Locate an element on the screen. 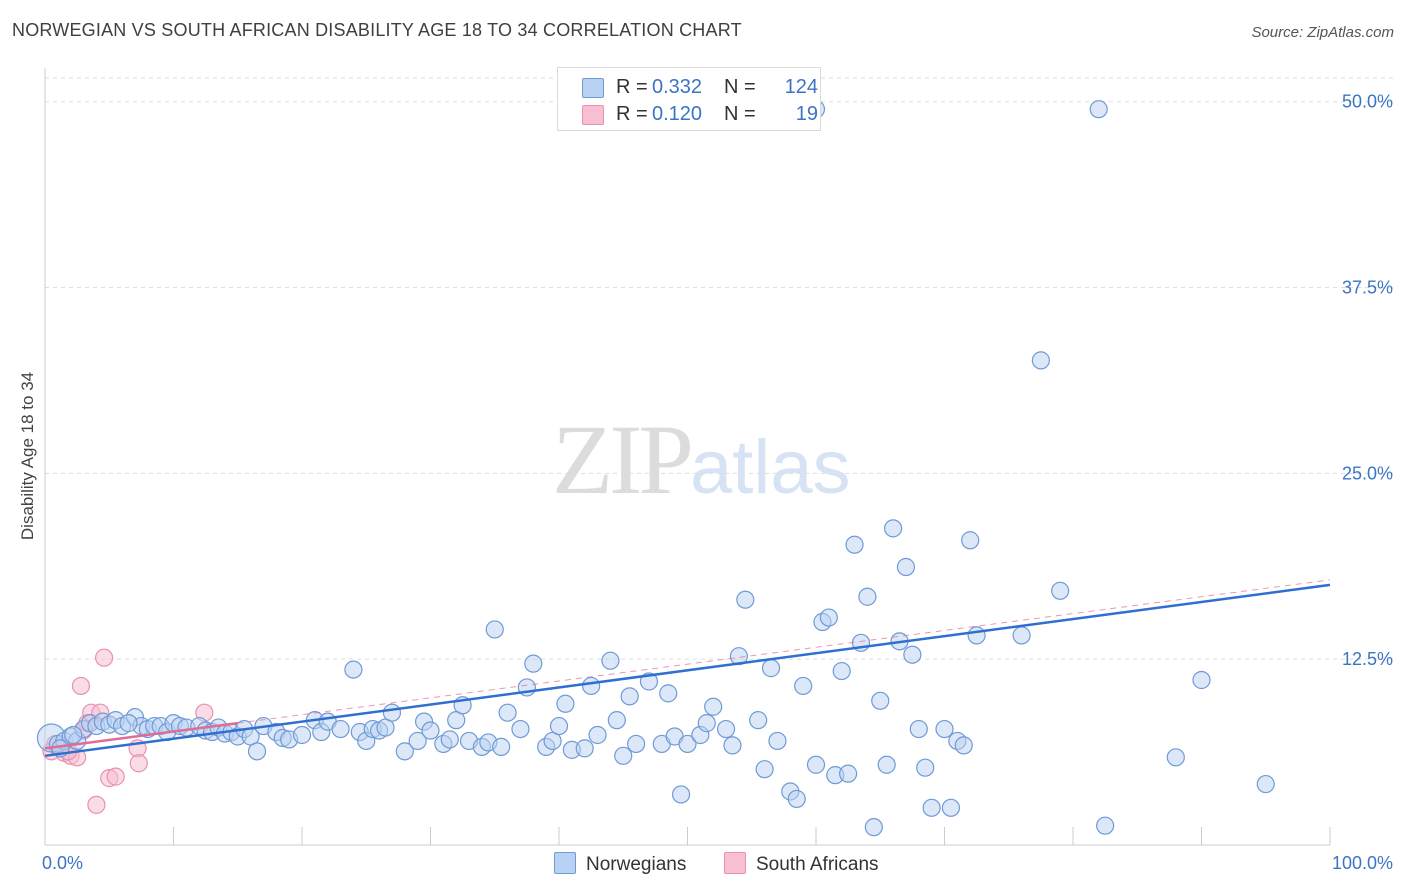  series-legend-south-africans: South Africans is located at coordinates (801, 864).